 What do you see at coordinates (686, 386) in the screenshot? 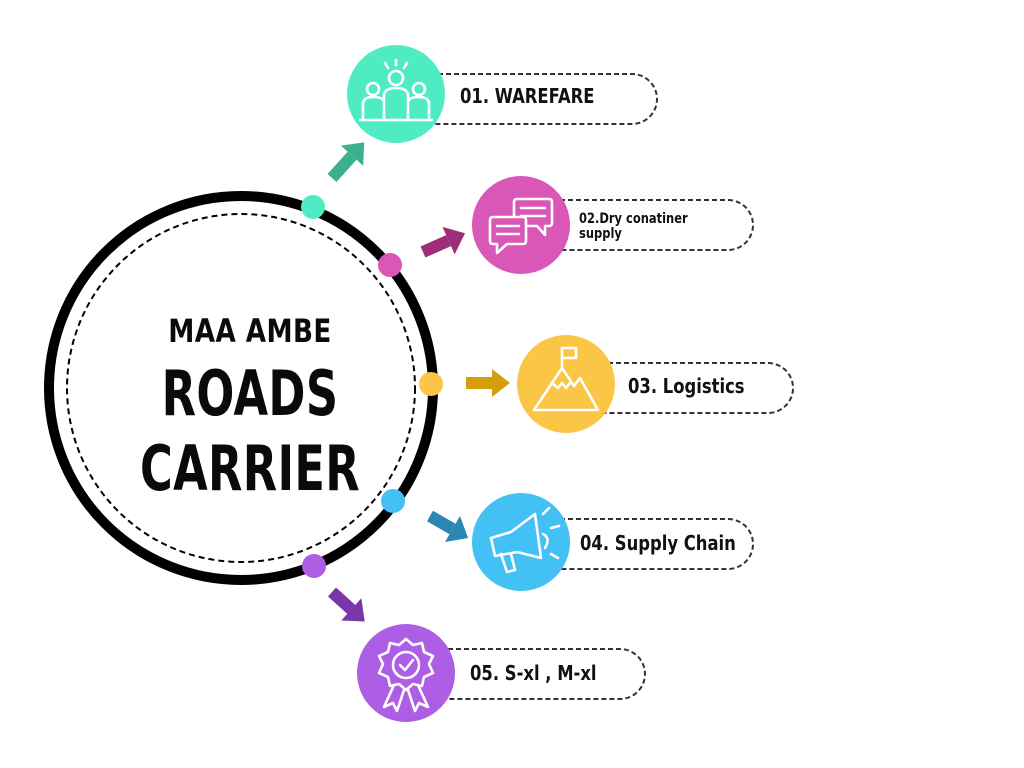
I see `item-label-3: 03. Logistics` at bounding box center [686, 386].